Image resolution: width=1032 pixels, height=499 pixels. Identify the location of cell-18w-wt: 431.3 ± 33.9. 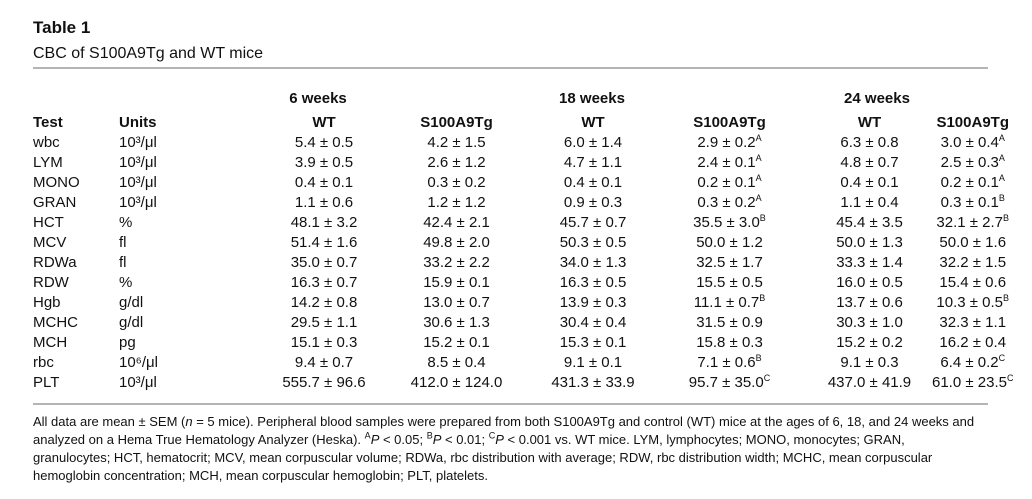
(593, 383).